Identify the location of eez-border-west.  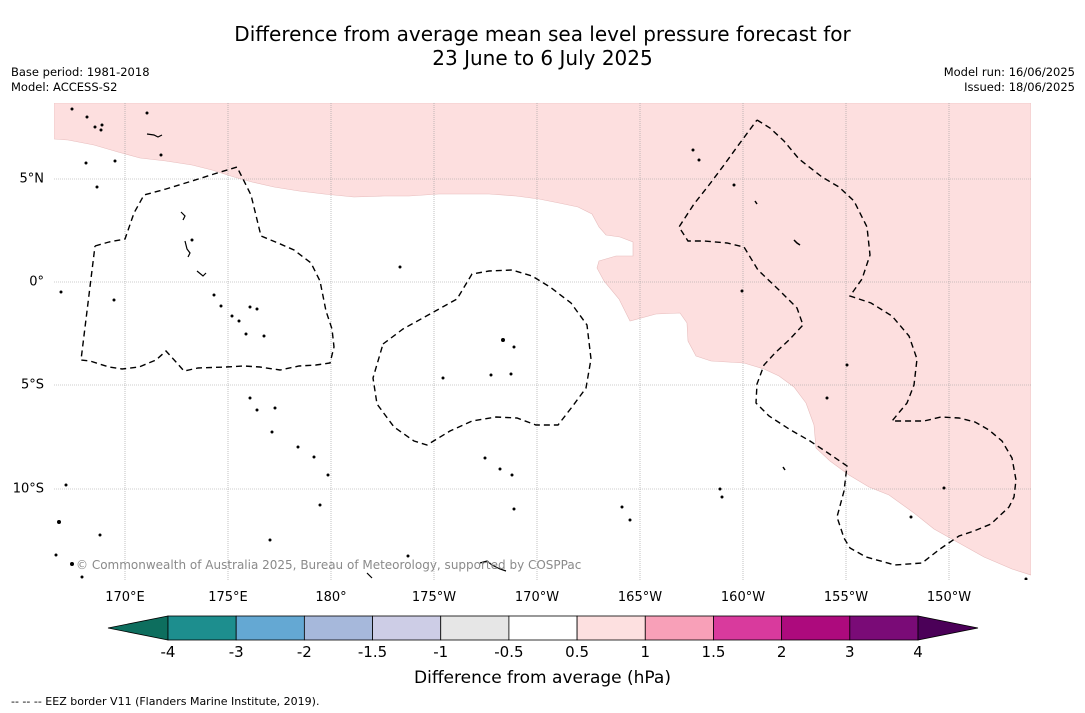
(207, 269).